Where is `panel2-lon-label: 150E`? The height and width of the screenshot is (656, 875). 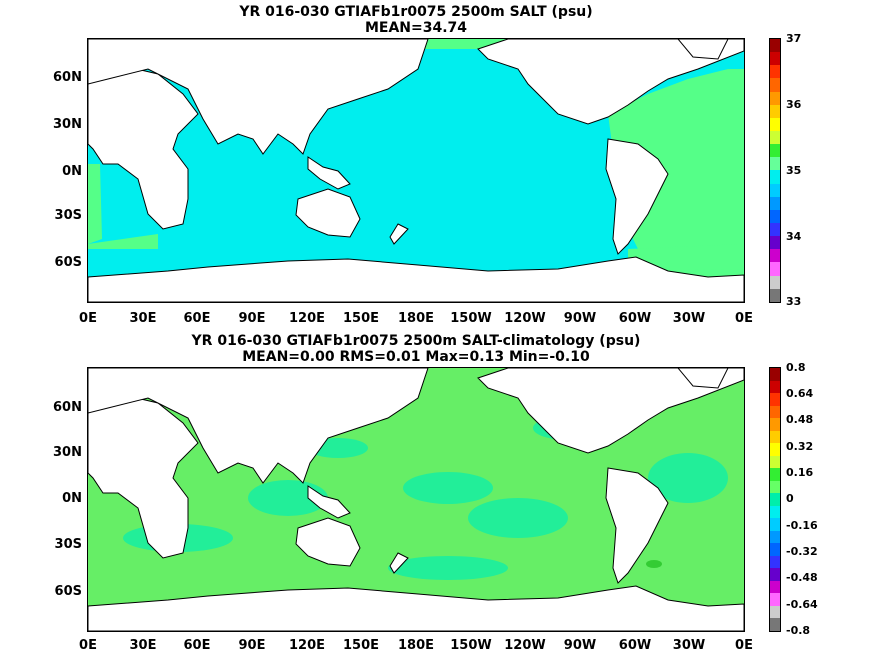
panel2-lon-label: 150E is located at coordinates (361, 645).